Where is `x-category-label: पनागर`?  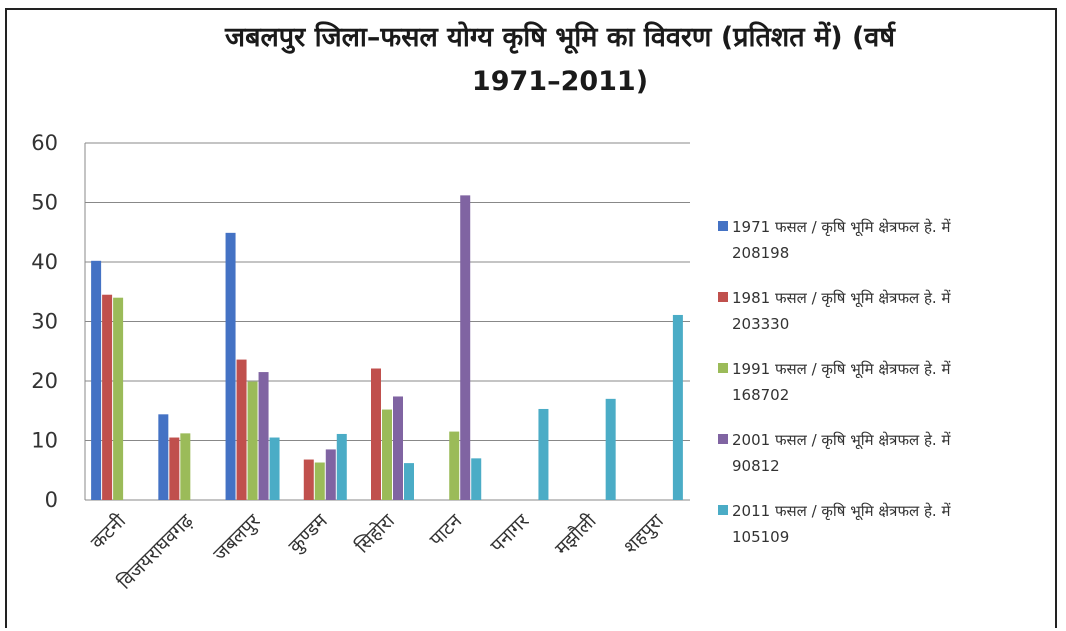 x-category-label: पनागर is located at coordinates (510, 533).